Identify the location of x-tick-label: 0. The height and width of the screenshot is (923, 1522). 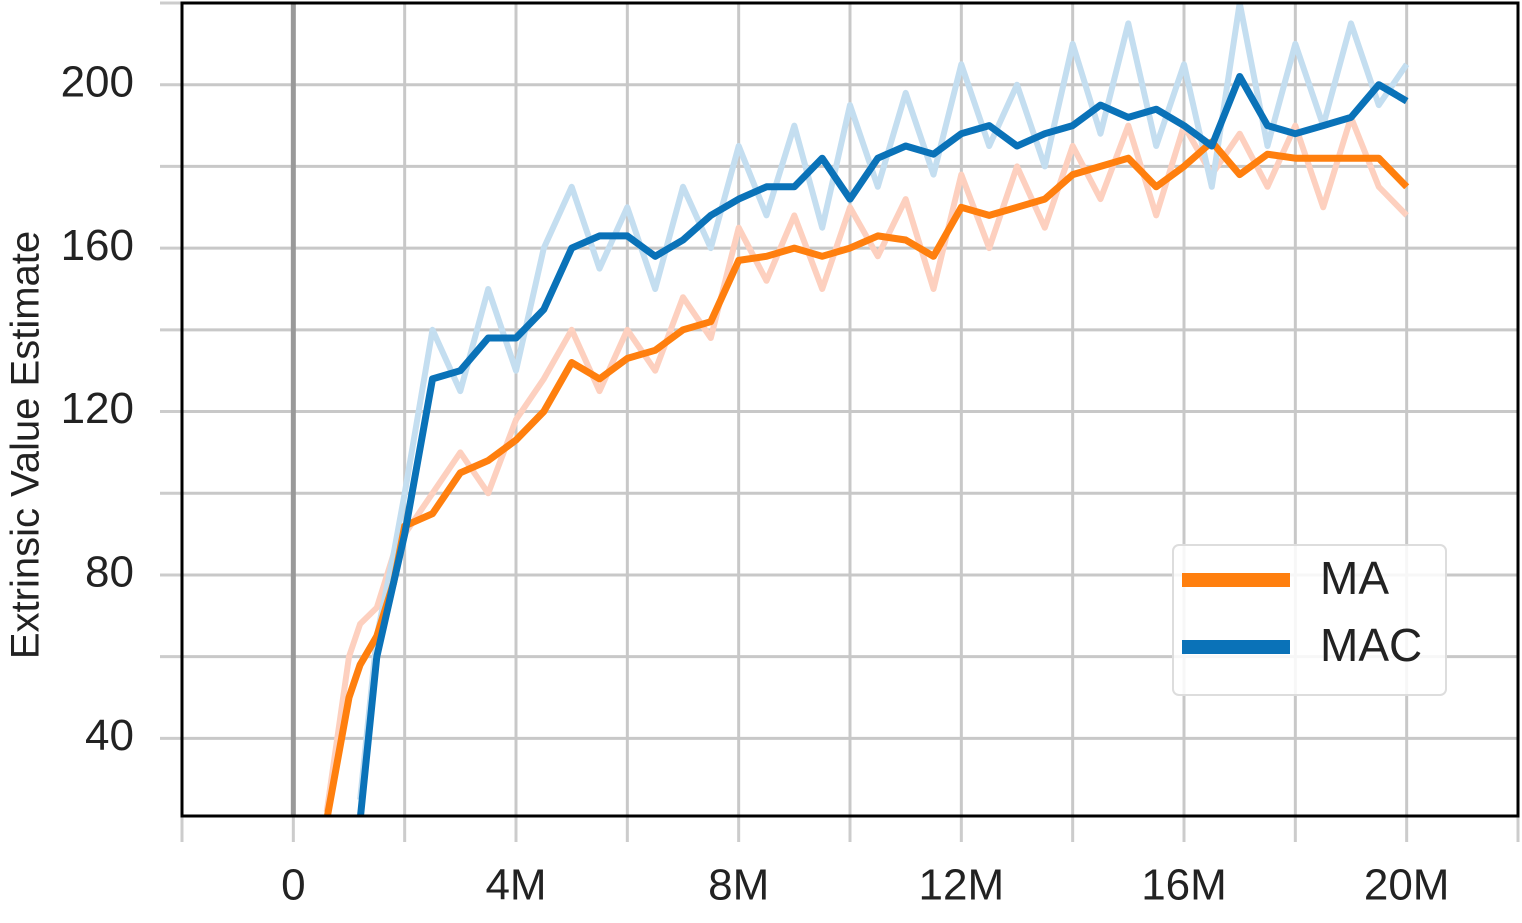
(293, 885).